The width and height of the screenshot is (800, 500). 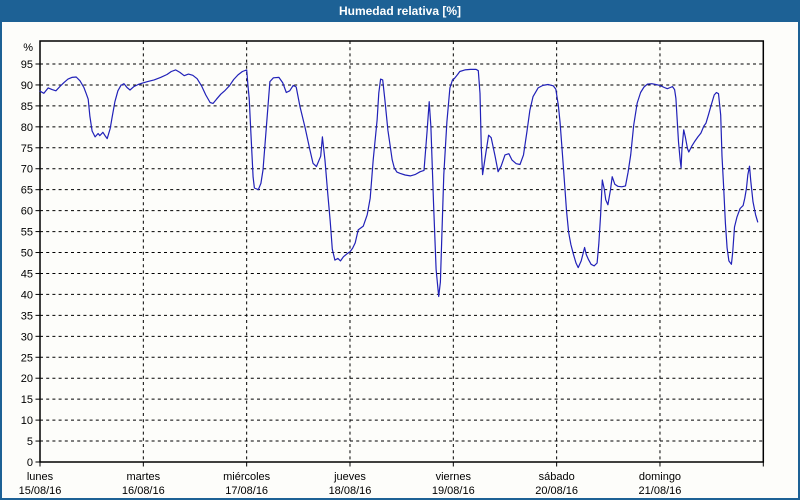 I want to click on y-axis-unit-label: %, so click(x=28, y=48).